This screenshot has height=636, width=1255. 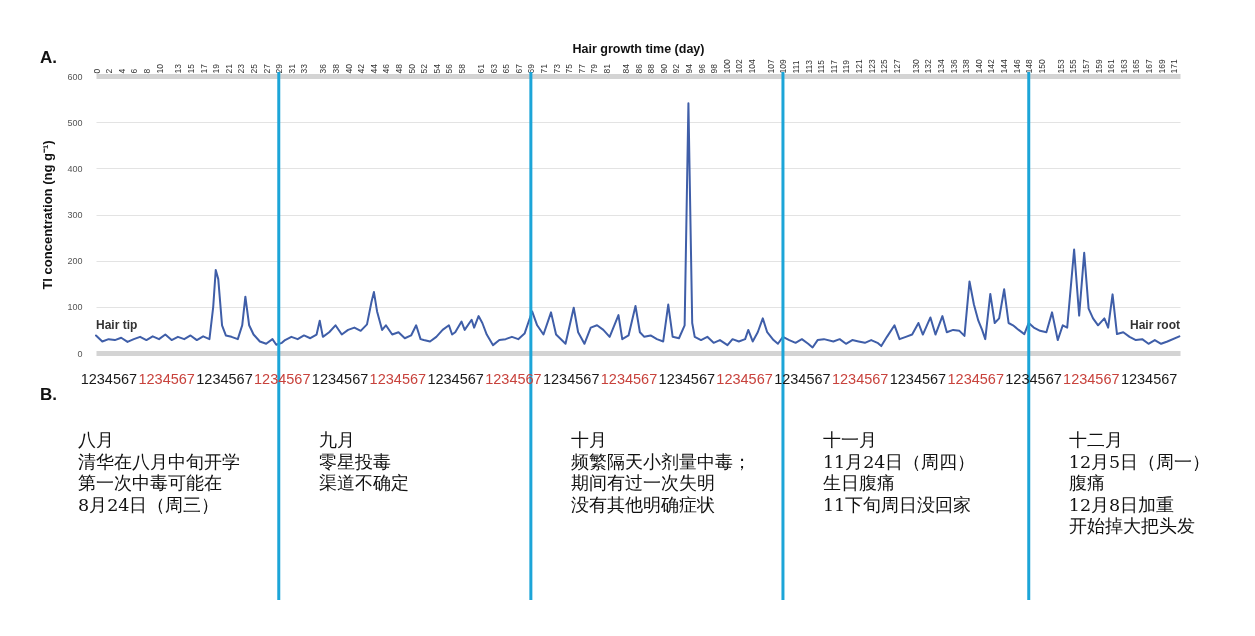 I want to click on x-tick-label: 127, so click(x=896, y=66).